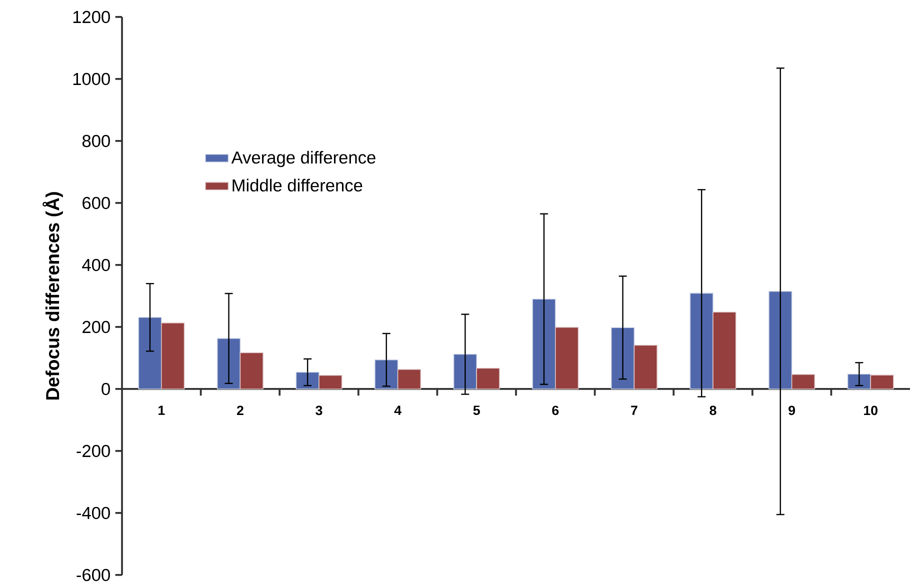 The width and height of the screenshot is (922, 588). What do you see at coordinates (93, 451) in the screenshot?
I see `y-tick-label: -200` at bounding box center [93, 451].